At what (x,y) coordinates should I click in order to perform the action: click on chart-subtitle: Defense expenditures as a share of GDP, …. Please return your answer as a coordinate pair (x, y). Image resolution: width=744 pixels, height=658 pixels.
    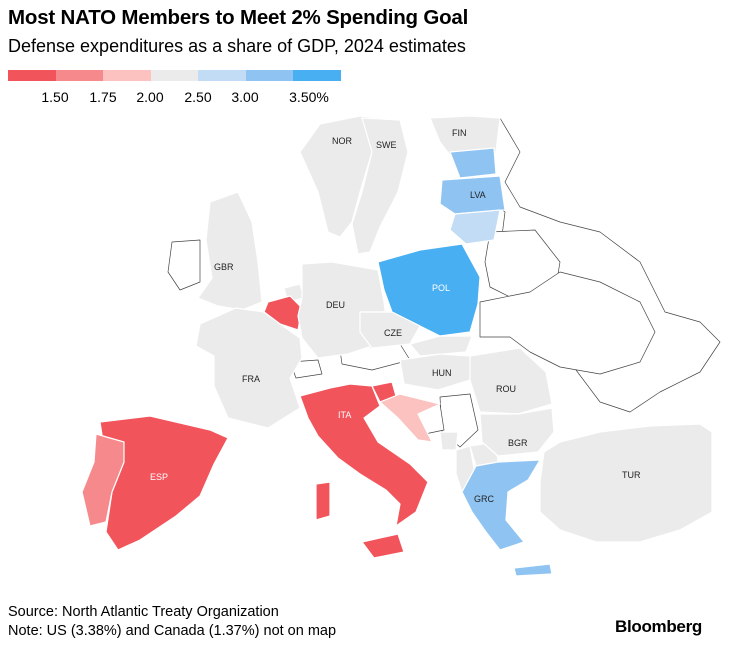
    Looking at the image, I should click on (237, 46).